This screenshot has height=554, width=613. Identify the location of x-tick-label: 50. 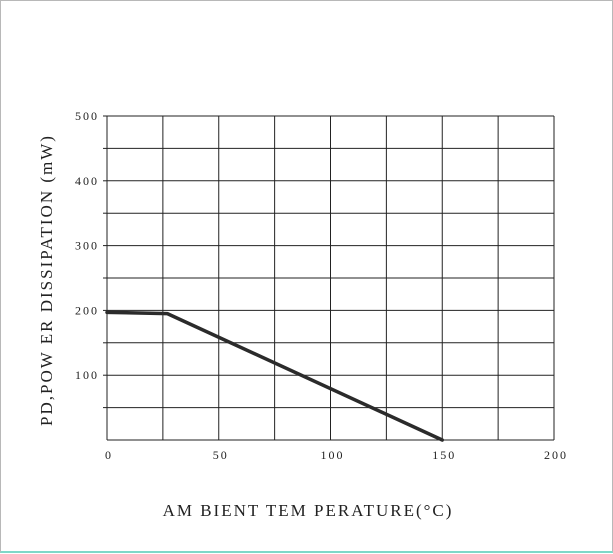
(221, 455).